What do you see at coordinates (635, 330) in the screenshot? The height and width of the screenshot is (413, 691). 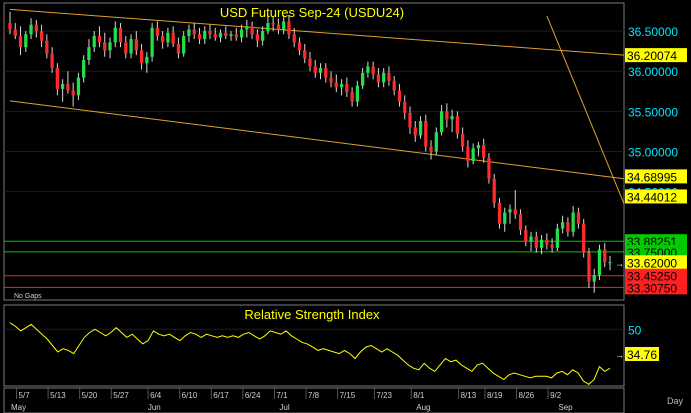 I see `rsi-tick-label: 50` at bounding box center [635, 330].